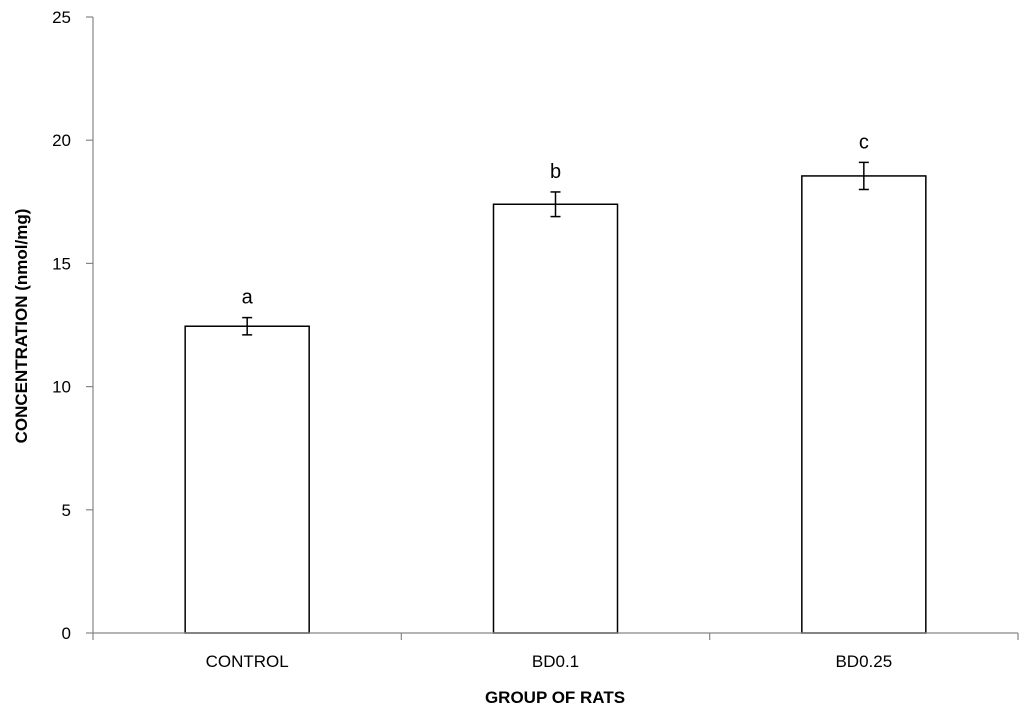 The width and height of the screenshot is (1019, 712). I want to click on significance-label: a, so click(248, 298).